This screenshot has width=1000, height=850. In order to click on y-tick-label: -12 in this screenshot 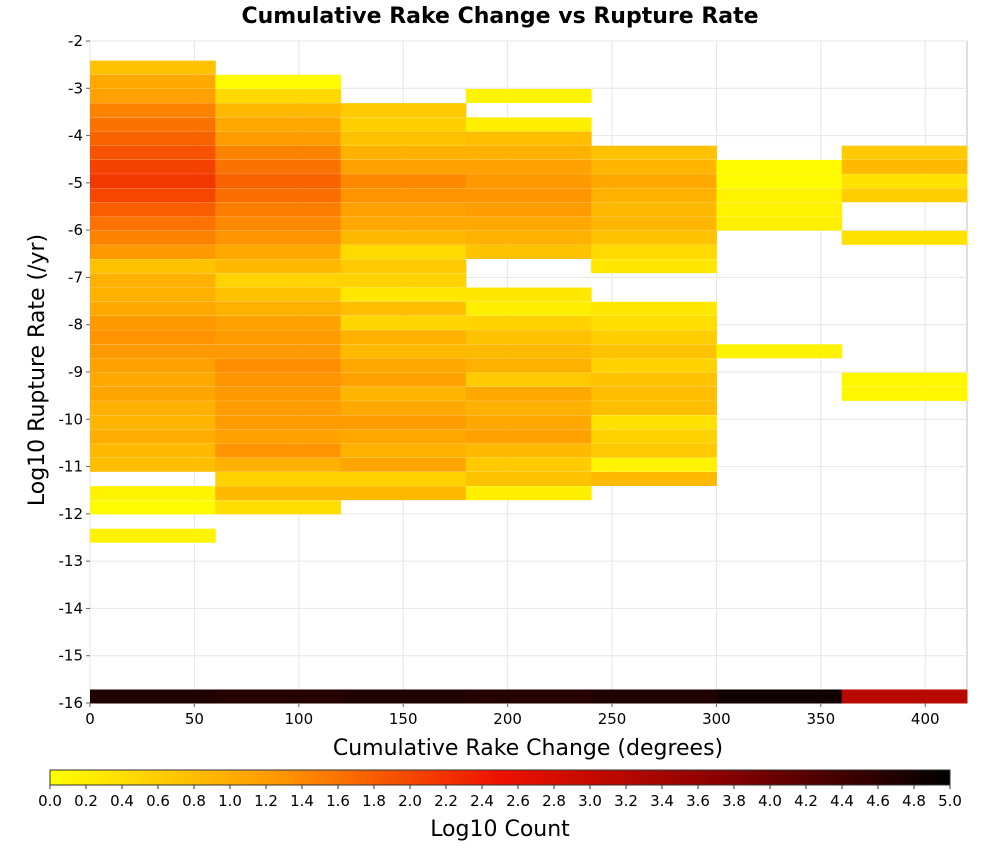, I will do `click(71, 514)`.